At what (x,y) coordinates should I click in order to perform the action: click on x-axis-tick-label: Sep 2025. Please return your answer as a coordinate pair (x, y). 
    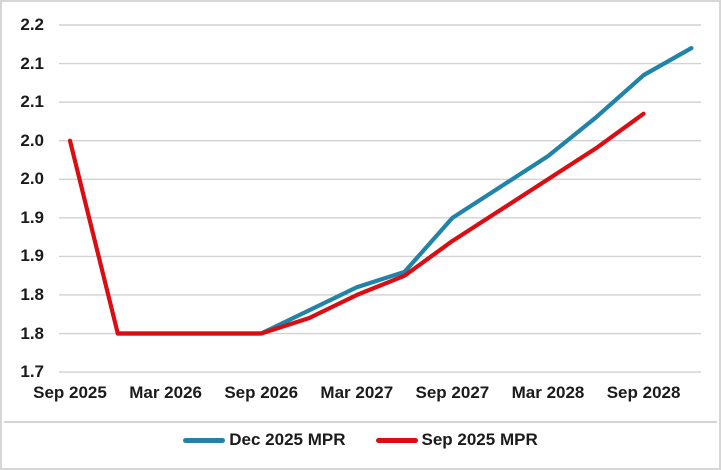
    Looking at the image, I should click on (70, 392).